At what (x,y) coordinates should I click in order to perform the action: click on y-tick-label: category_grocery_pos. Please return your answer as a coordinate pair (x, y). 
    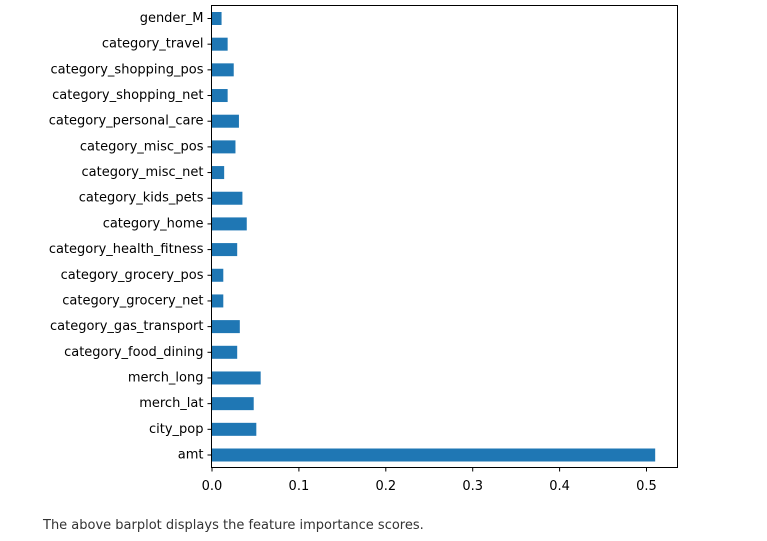
    Looking at the image, I should click on (132, 275).